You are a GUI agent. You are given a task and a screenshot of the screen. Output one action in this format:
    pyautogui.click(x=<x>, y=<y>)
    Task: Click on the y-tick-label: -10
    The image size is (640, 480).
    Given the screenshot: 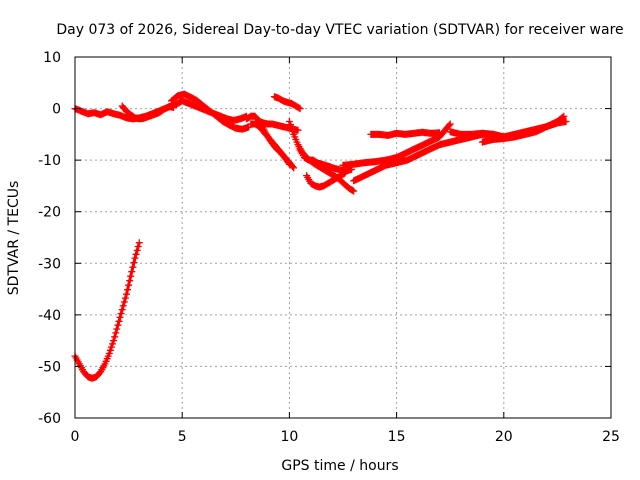 What is the action you would take?
    pyautogui.click(x=49, y=161)
    